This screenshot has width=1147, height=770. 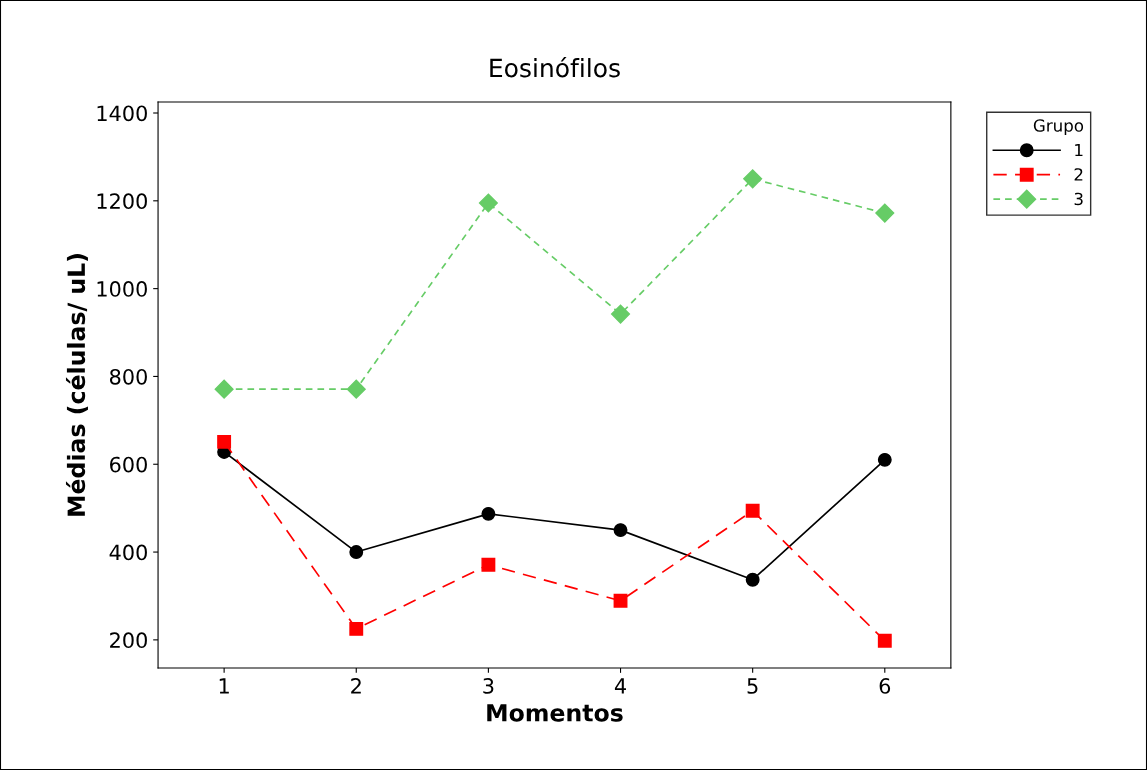 I want to click on legend-label: 3, so click(x=1078, y=199).